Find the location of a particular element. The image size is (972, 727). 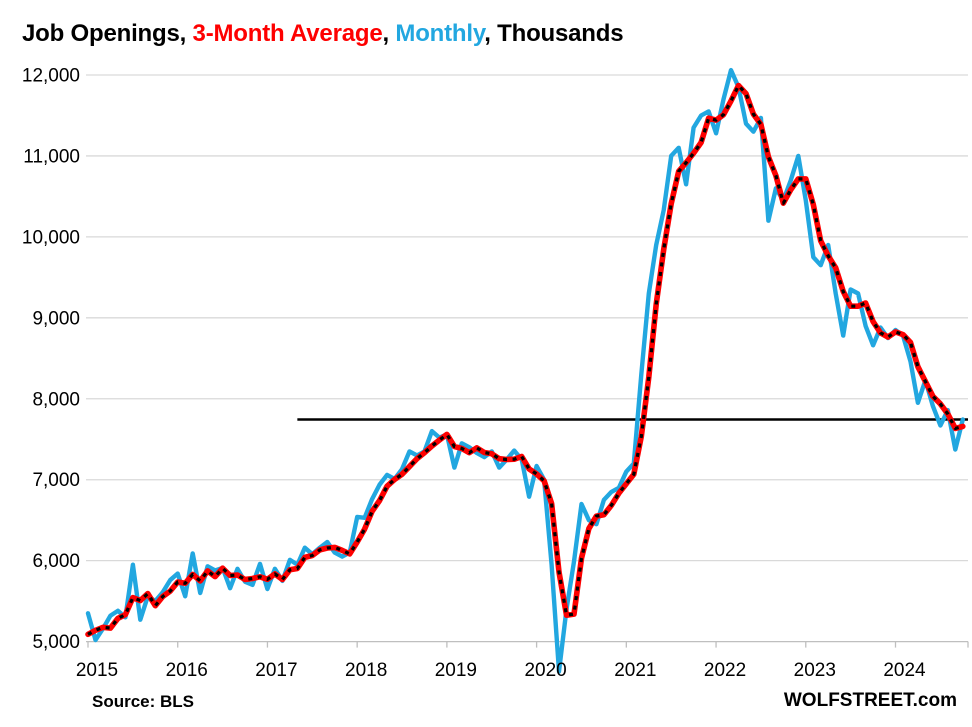

x-tick-label: 2020 is located at coordinates (545, 670).